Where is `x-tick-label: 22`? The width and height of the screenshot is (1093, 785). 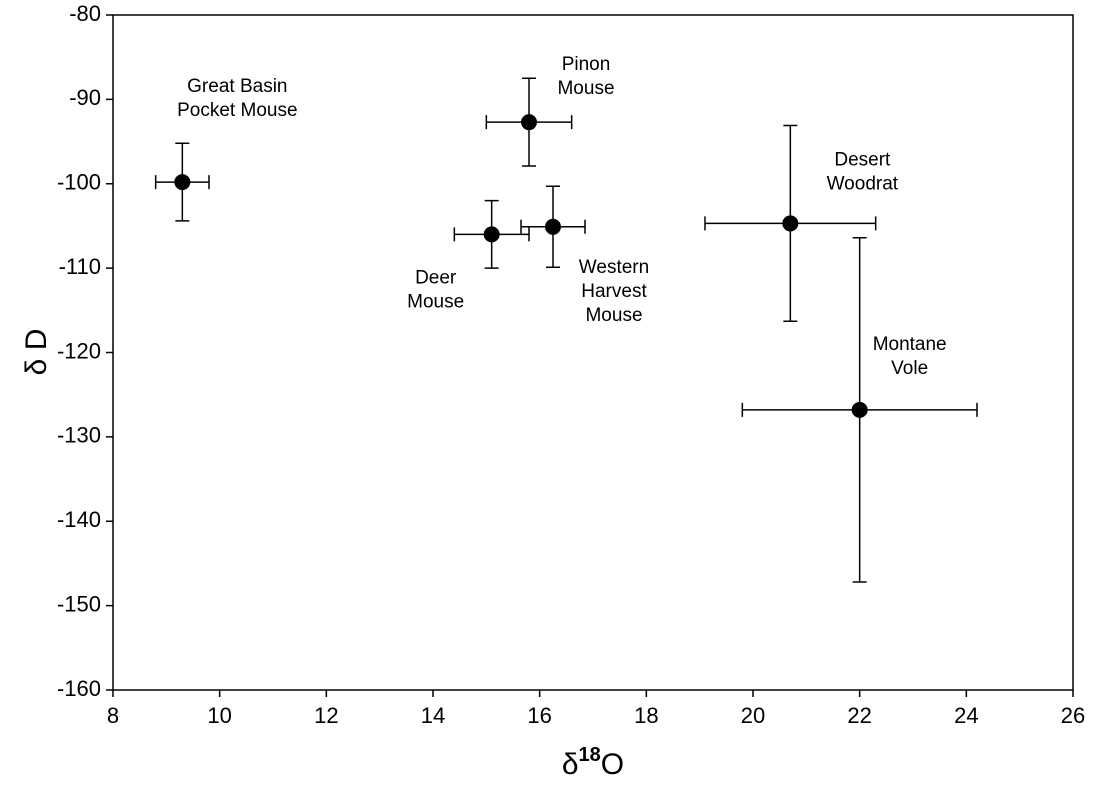 x-tick-label: 22 is located at coordinates (859, 715).